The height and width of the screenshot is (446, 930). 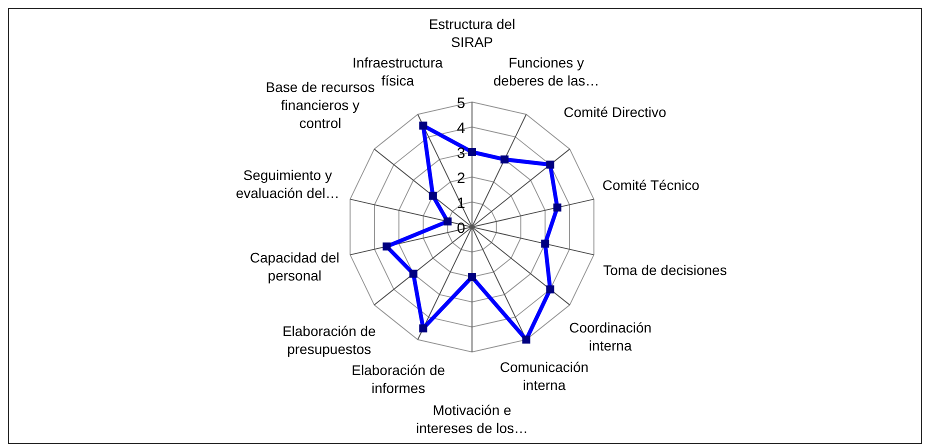 I want to click on spoke-label: Base de recursos financieros y control, so click(x=320, y=104).